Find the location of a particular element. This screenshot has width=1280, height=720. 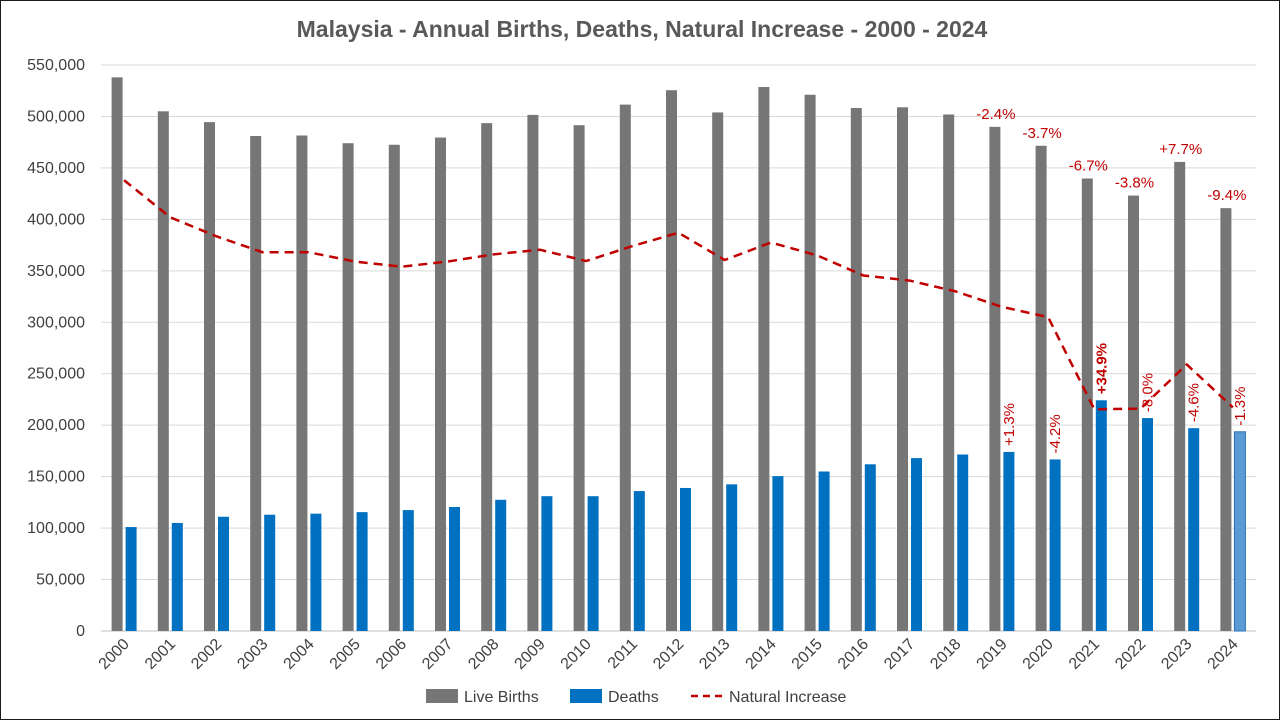

x-tick-label: 2003 is located at coordinates (252, 654).